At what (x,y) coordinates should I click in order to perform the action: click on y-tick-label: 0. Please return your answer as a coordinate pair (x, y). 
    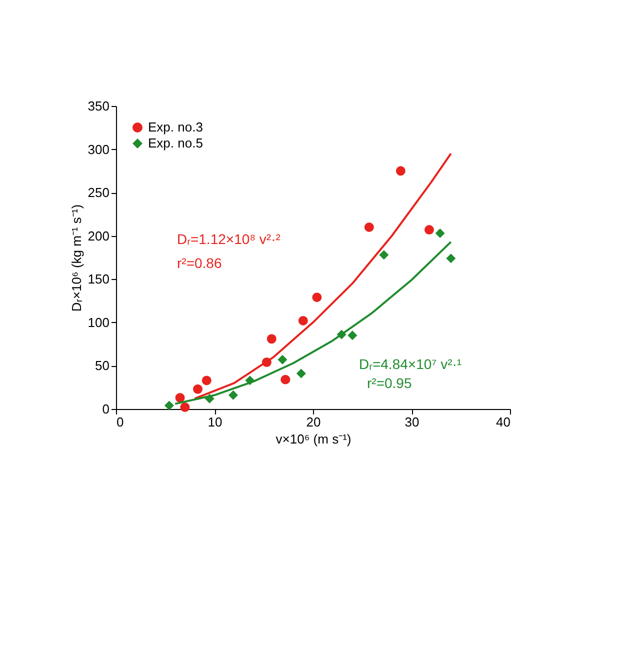
    Looking at the image, I should click on (106, 409).